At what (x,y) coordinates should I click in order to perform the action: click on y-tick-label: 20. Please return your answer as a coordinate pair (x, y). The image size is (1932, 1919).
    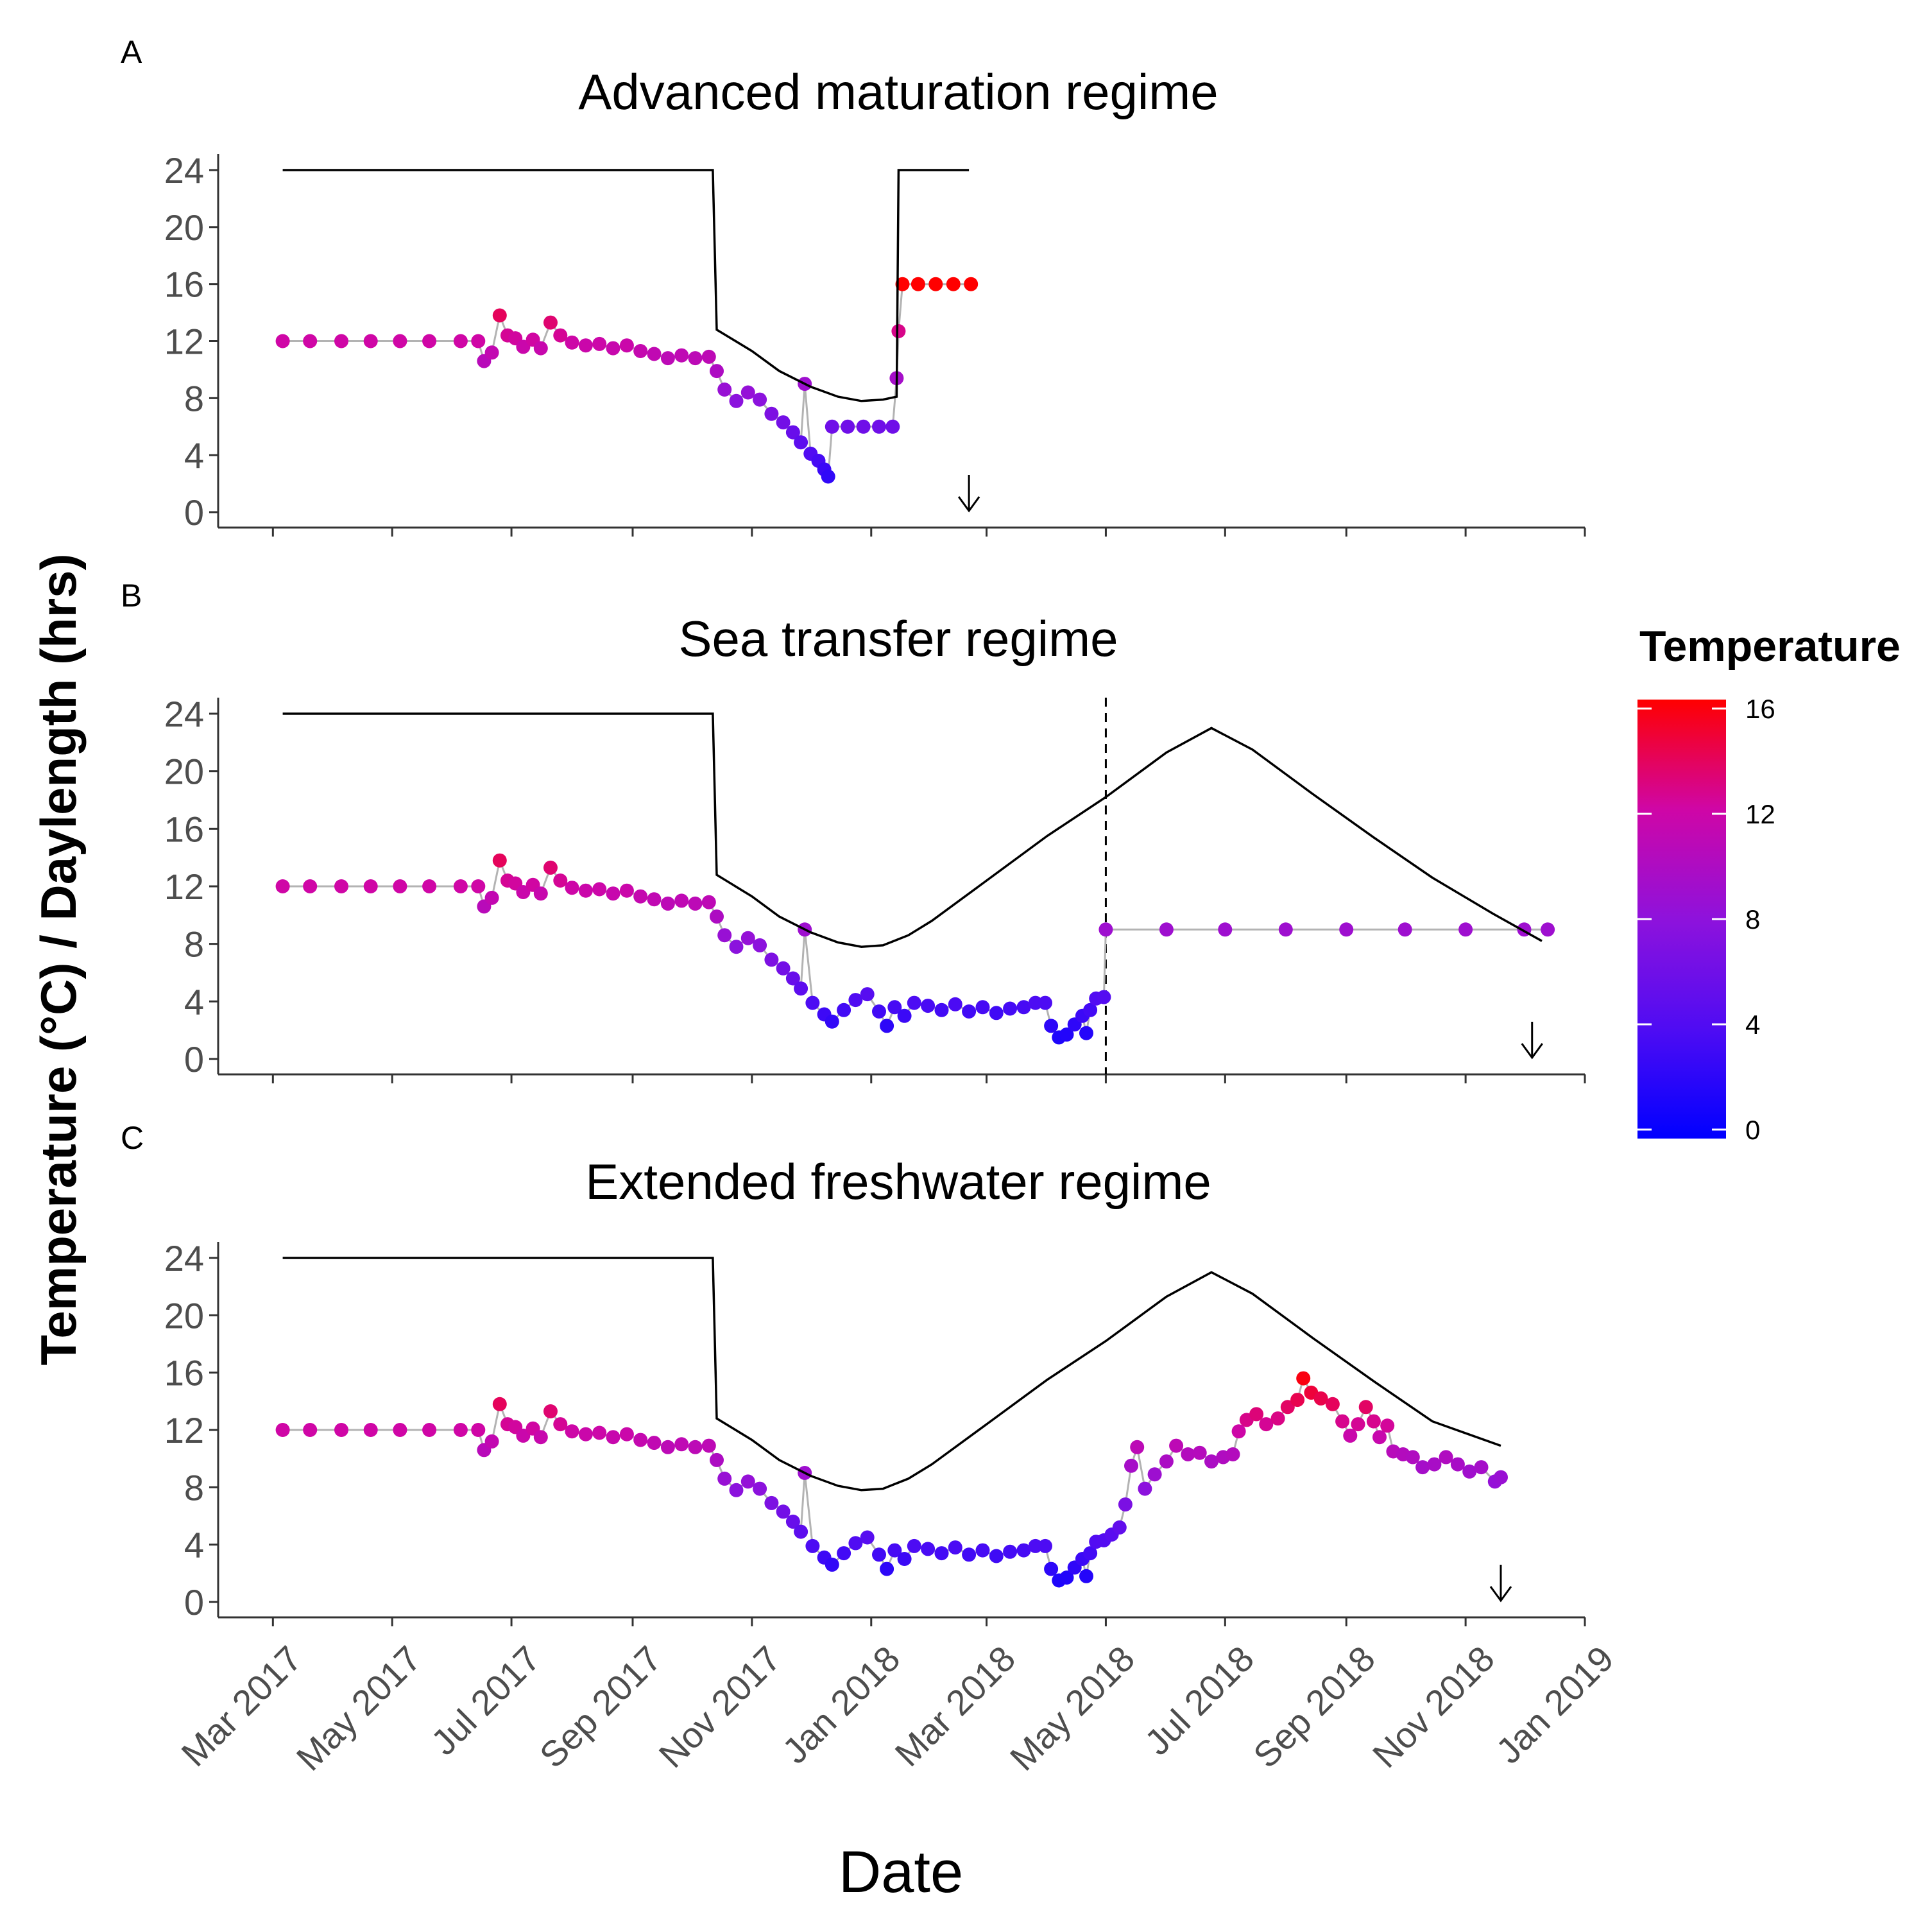
    Looking at the image, I should click on (184, 772).